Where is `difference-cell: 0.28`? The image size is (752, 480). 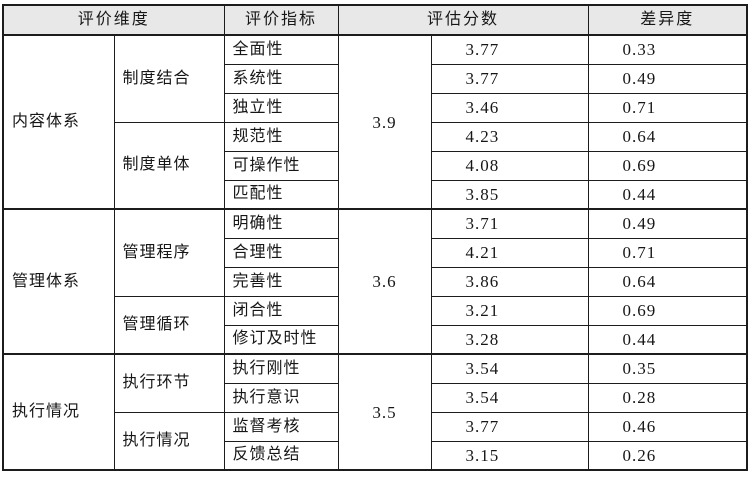
difference-cell: 0.28 is located at coordinates (667, 397).